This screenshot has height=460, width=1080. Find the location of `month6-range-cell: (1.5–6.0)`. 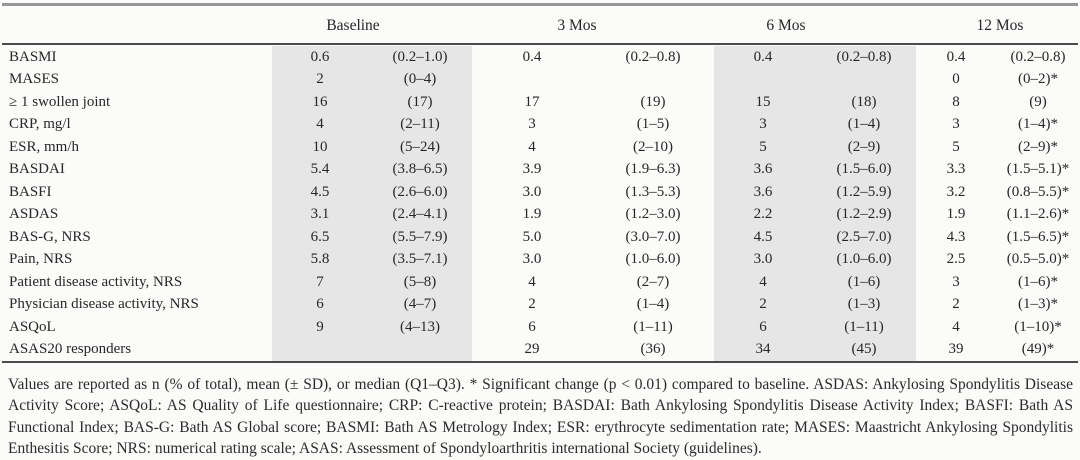

month6-range-cell: (1.5–6.0) is located at coordinates (864, 169).